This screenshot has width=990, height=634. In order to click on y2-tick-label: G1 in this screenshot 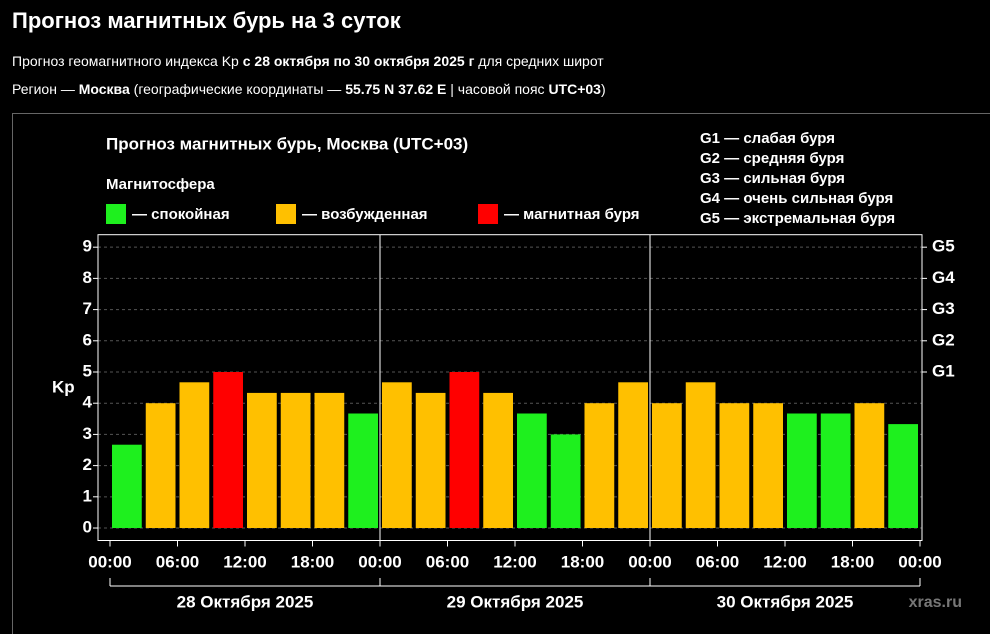, I will do `click(943, 370)`.